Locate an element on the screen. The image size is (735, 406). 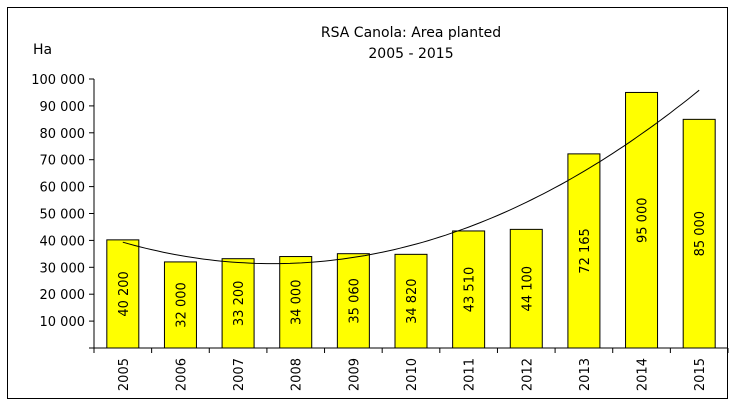
x-tick-label: 2009 is located at coordinates (354, 374).